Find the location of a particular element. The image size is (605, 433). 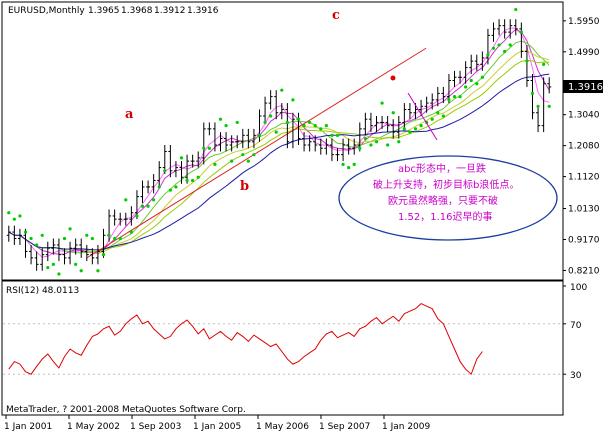

time-tick-label: 1 Jan 2005 is located at coordinates (217, 427).